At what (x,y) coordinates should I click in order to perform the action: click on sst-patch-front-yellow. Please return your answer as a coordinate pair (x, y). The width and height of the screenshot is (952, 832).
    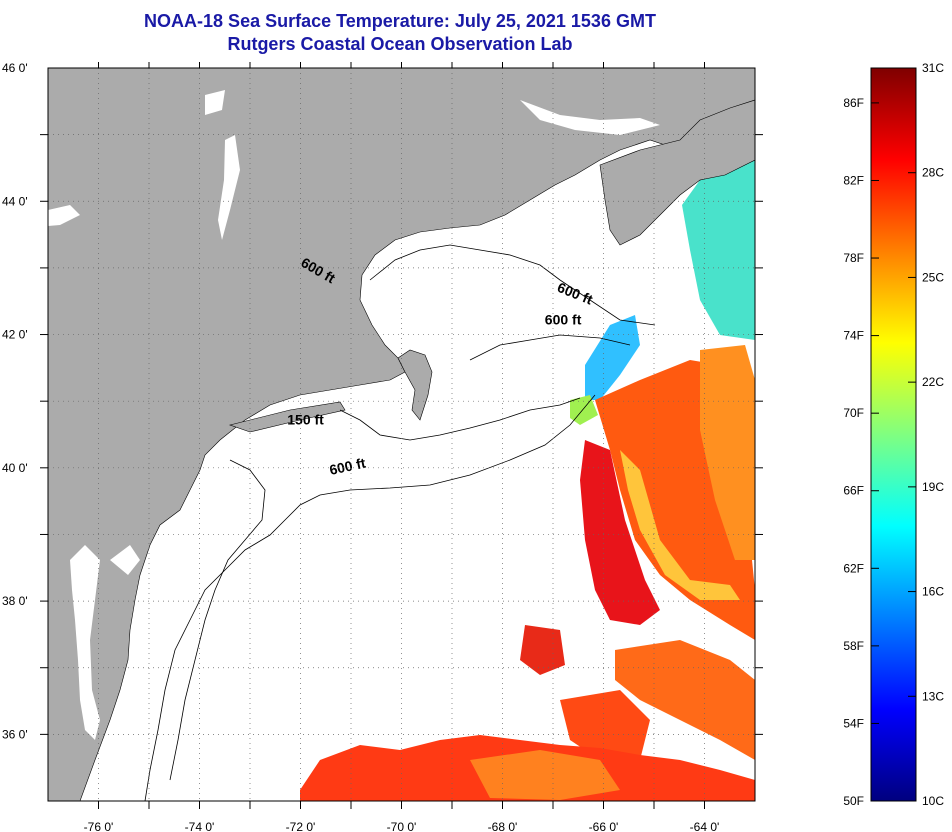
    Looking at the image, I should click on (680, 525).